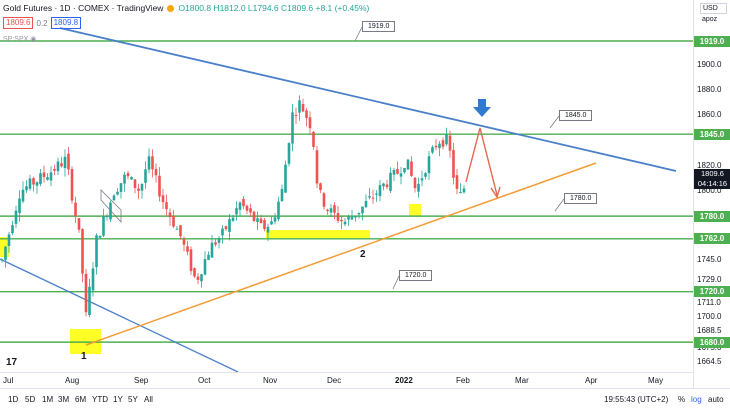 This screenshot has width=730, height=410. Describe the element at coordinates (8, 380) in the screenshot. I see `time-axis-label: Jul` at that location.